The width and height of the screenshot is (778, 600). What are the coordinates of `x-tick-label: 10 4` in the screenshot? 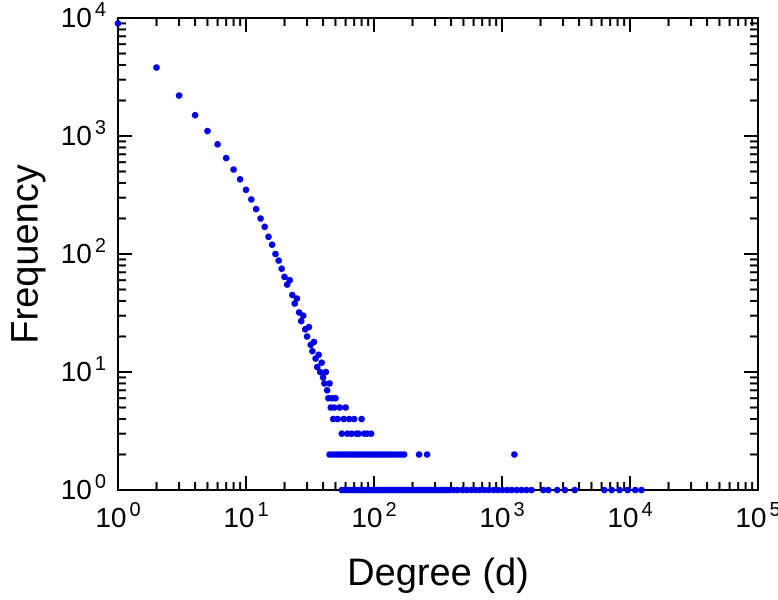 It's located at (629, 516).